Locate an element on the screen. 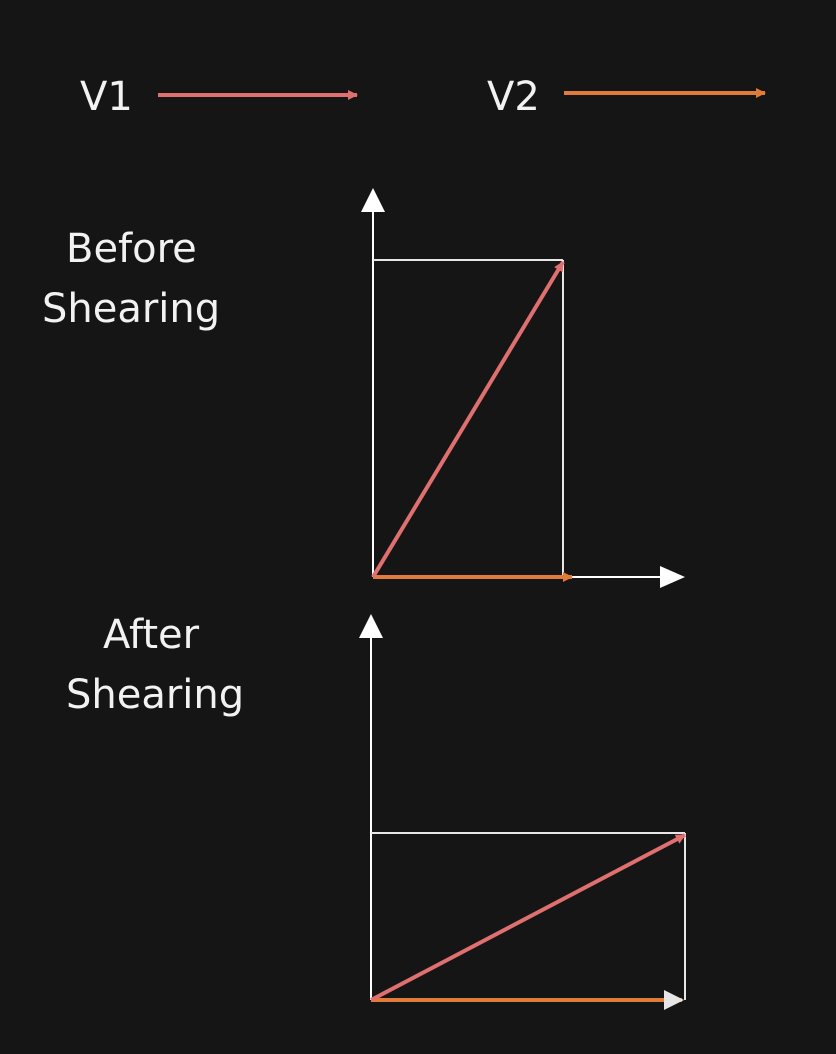  legend-v2-label: V2 is located at coordinates (513, 97).